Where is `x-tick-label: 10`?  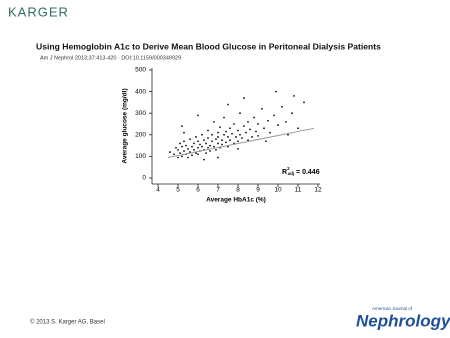 x-tick-label: 10 is located at coordinates (278, 190).